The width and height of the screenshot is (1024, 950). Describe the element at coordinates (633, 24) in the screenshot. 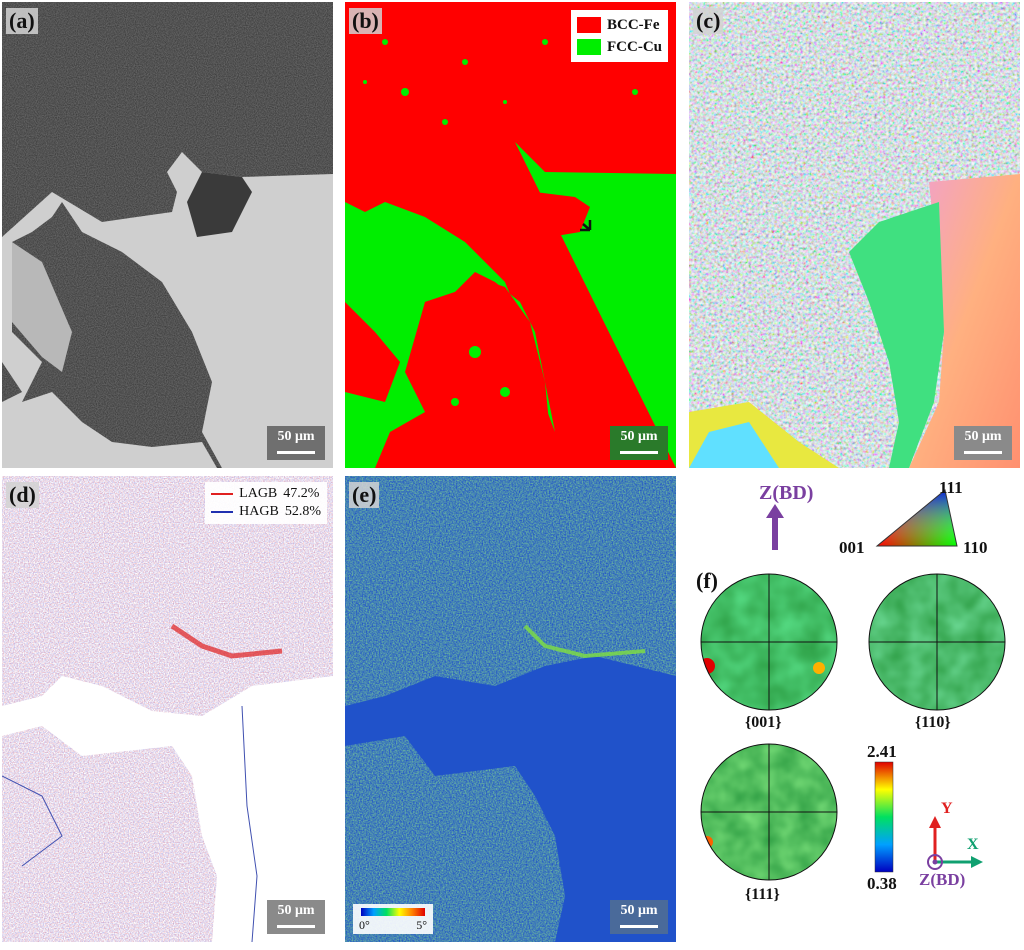

I see `legend-label: BCC-Fe` at that location.